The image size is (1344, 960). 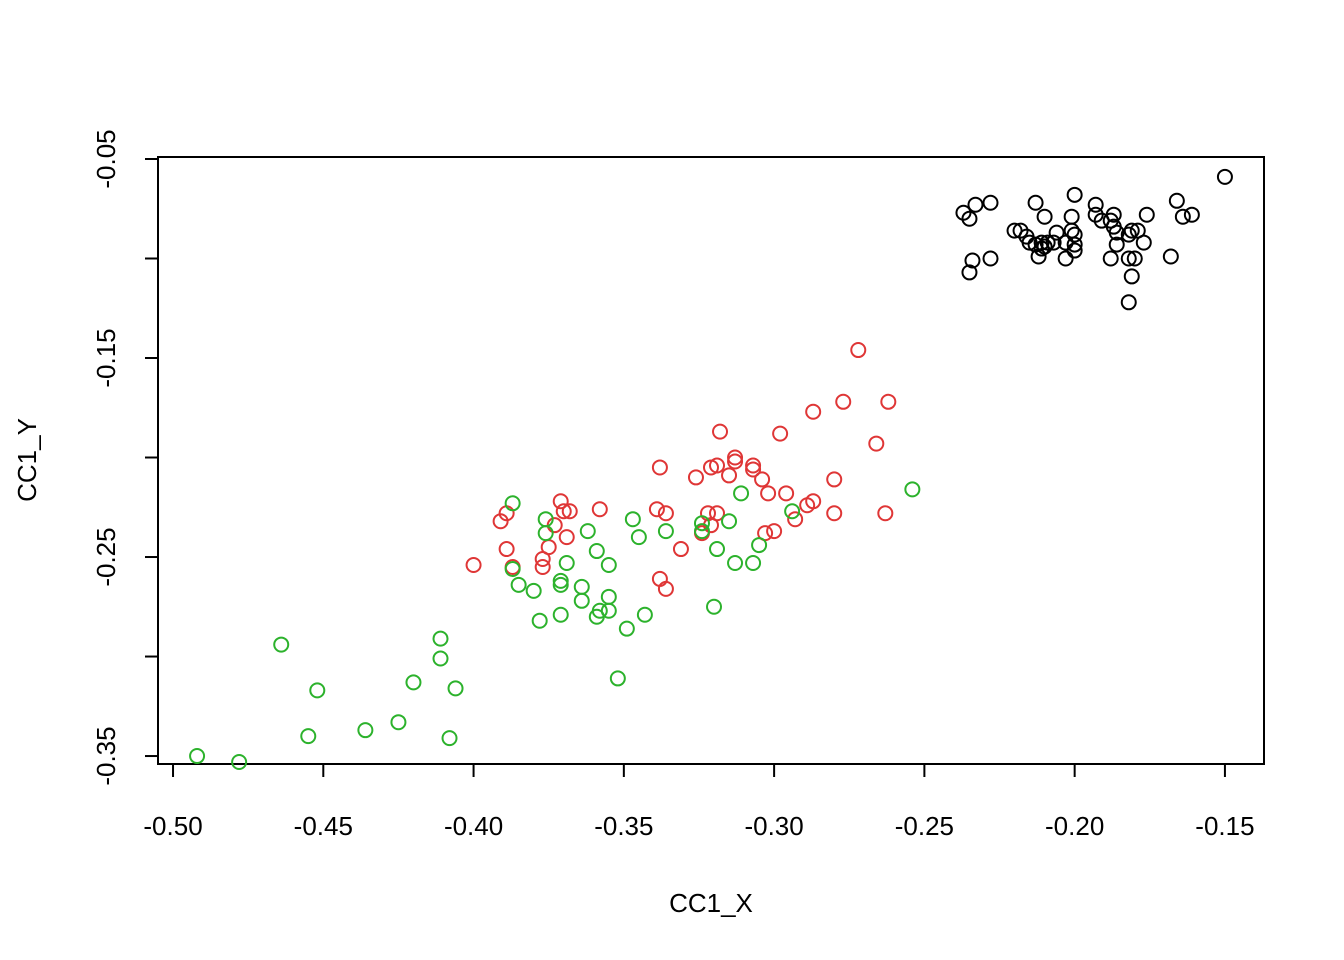 What do you see at coordinates (699, 802) in the screenshot?
I see `x-axis: -0.50 -0.45 -0.40 -0.35 -0.30 -0.25 -0.20 -0.15` at bounding box center [699, 802].